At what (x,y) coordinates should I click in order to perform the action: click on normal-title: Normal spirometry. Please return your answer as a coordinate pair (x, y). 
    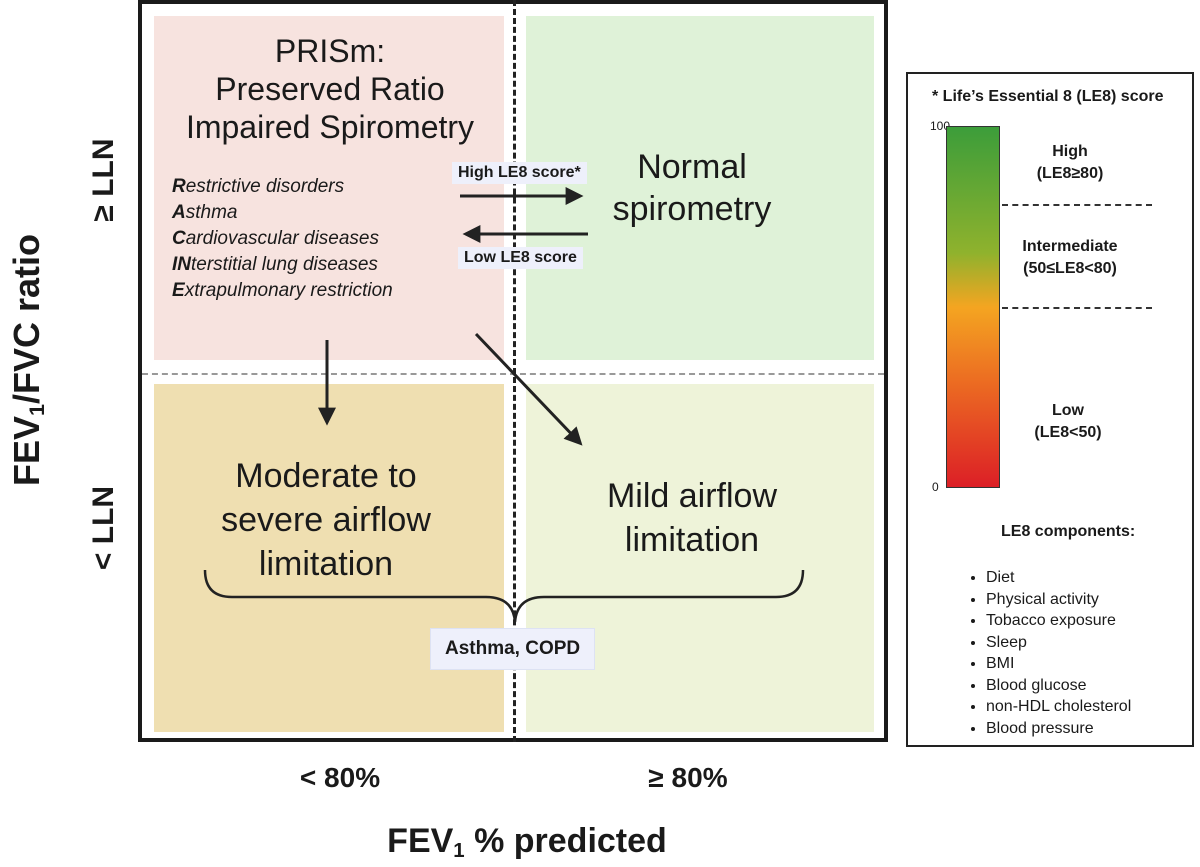
    Looking at the image, I should click on (692, 188).